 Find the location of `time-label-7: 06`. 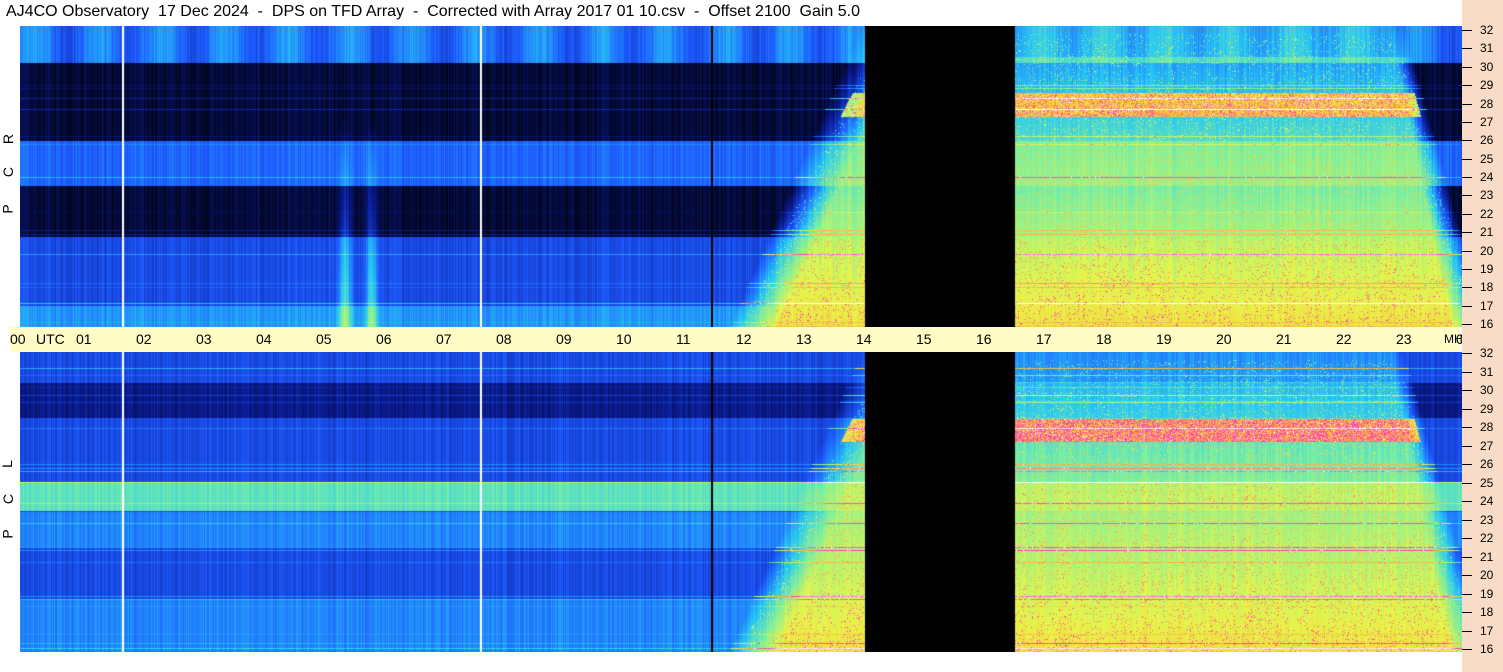

time-label-7: 06 is located at coordinates (384, 339).